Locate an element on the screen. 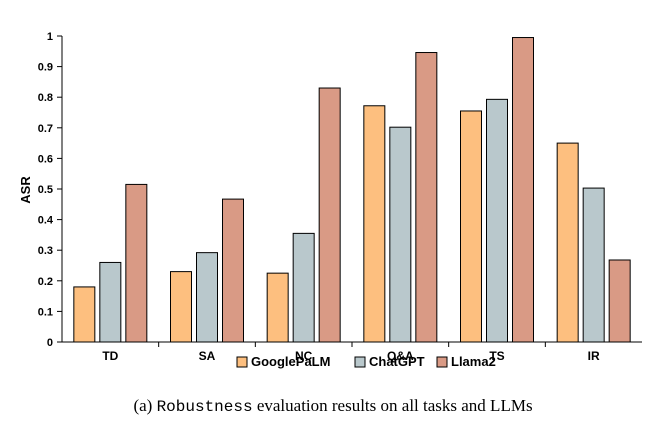 The height and width of the screenshot is (432, 666). x-tick-label: TS is located at coordinates (496, 356).